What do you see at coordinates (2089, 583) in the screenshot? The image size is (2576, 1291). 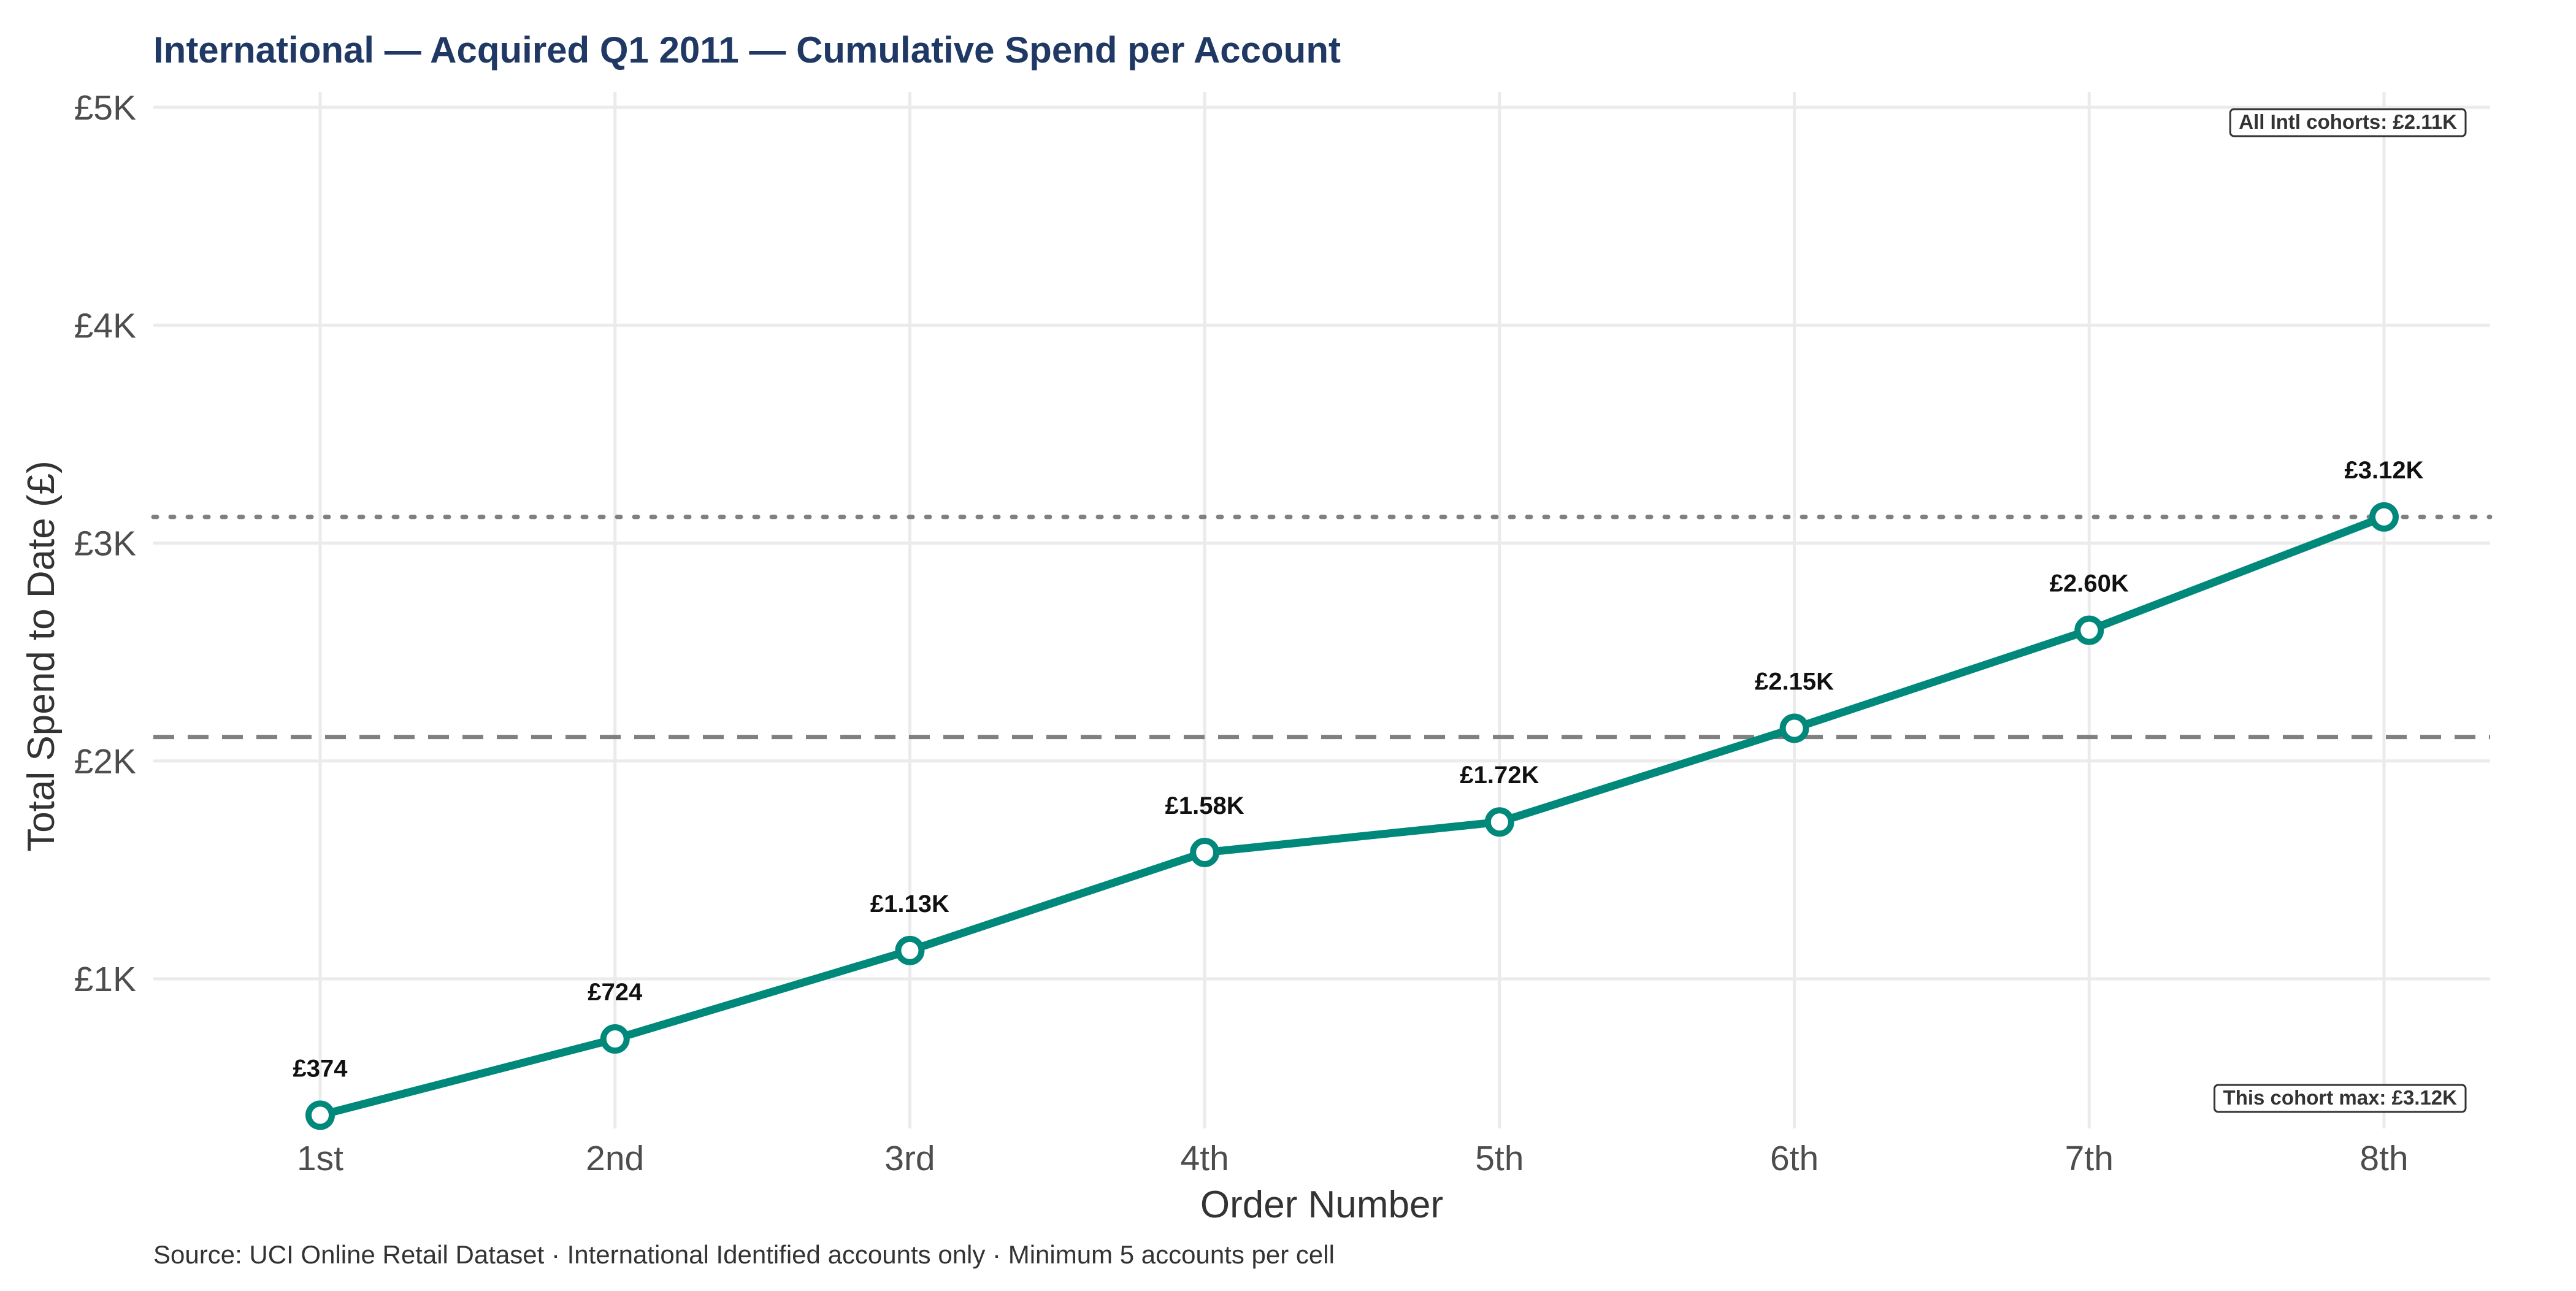 I see `data-label: £2.60K` at bounding box center [2089, 583].